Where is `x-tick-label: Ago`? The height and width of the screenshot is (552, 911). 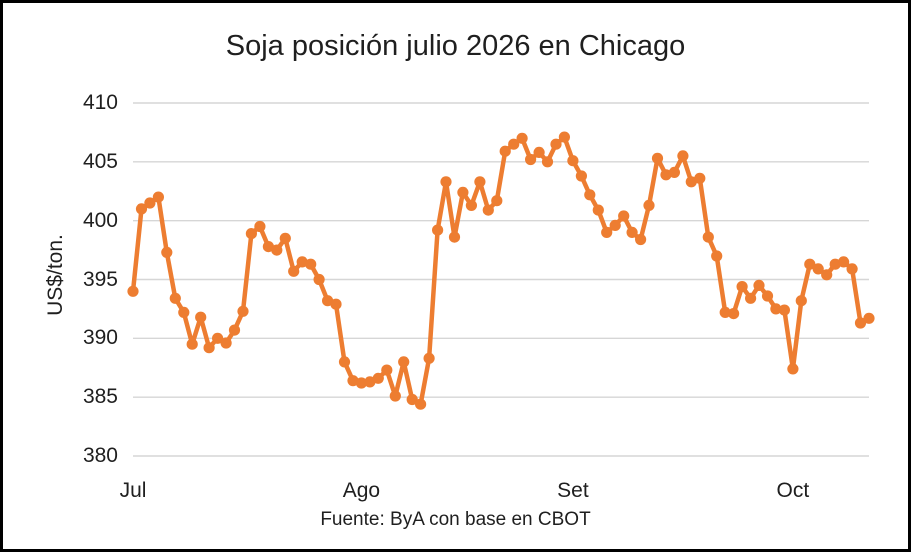
x-tick-label: Ago is located at coordinates (361, 490).